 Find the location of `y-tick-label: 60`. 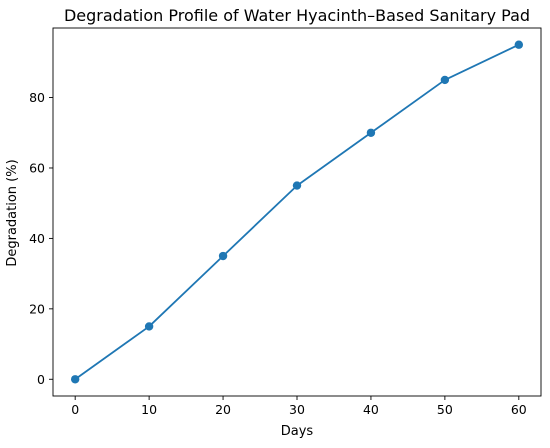

y-tick-label: 60 is located at coordinates (37, 167).